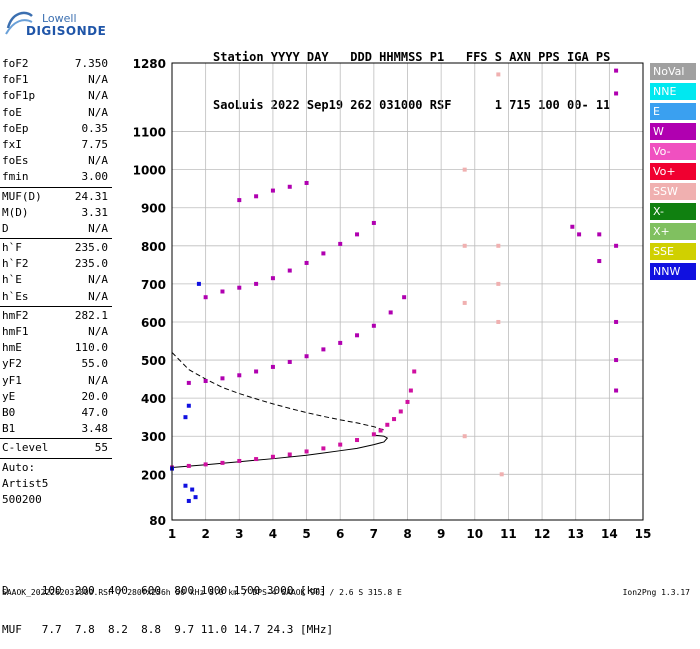  What do you see at coordinates (12, 348) in the screenshot?
I see `param-name: hmE` at bounding box center [12, 348].